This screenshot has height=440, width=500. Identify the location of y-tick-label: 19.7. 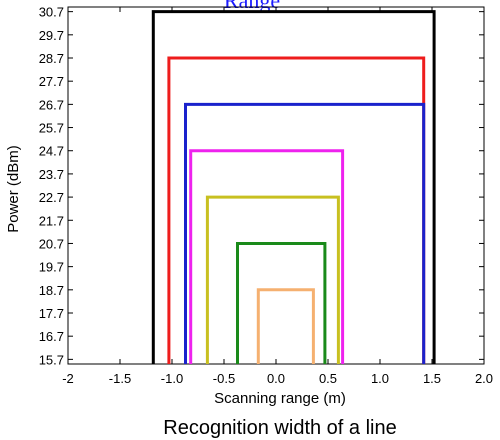
(51, 267).